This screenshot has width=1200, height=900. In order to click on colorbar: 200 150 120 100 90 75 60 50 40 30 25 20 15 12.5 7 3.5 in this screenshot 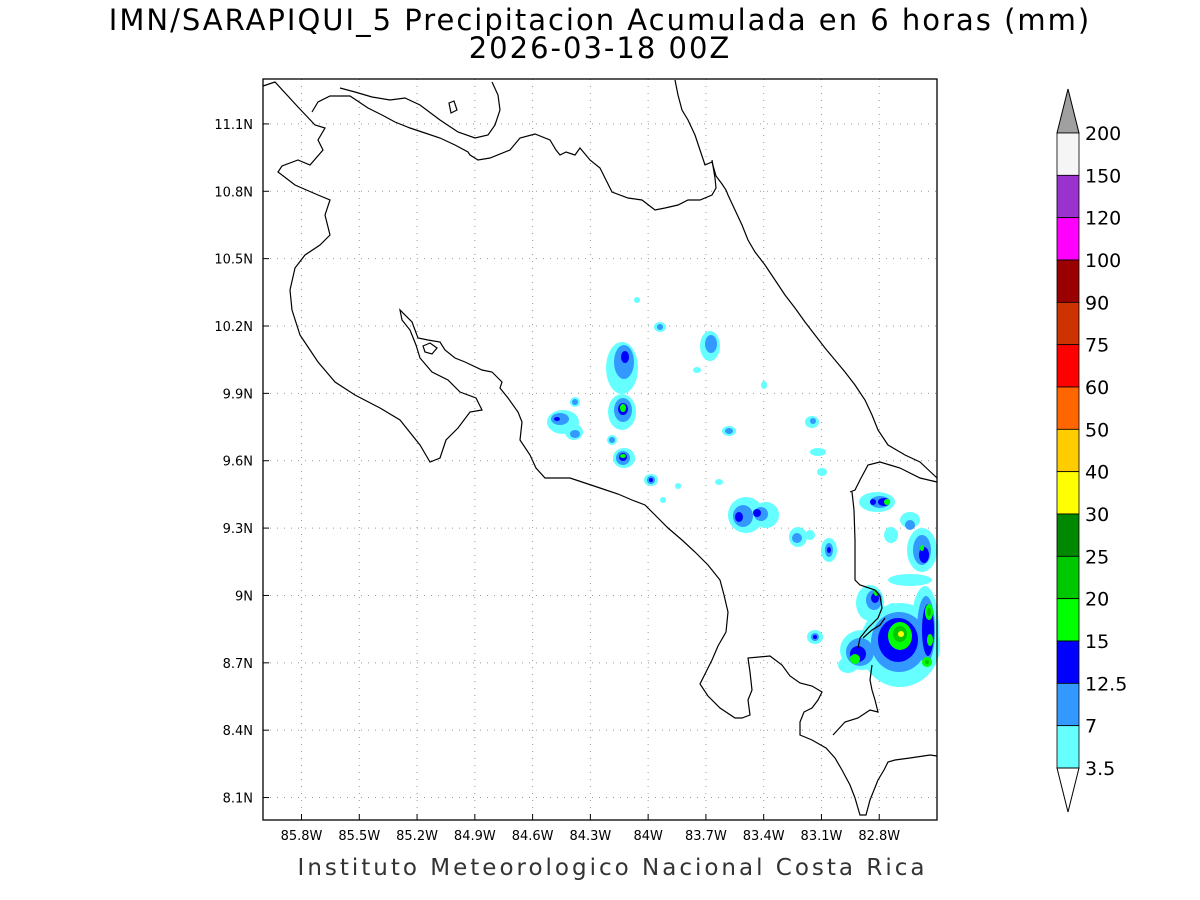, I will do `click(1091, 450)`.